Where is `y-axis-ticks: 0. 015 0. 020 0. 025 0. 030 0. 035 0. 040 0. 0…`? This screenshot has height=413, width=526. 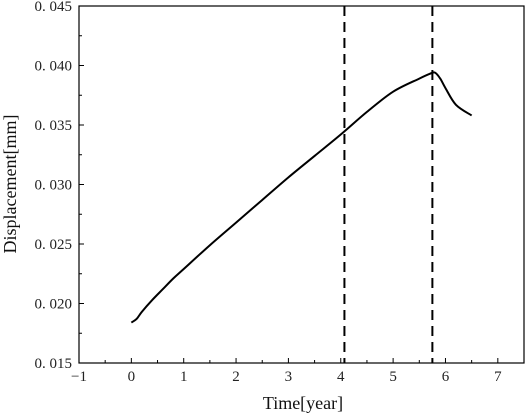 y-axis-ticks: 0. 015 0. 020 0. 025 0. 030 0. 035 0. 040 0. 0… is located at coordinates (59, 186).